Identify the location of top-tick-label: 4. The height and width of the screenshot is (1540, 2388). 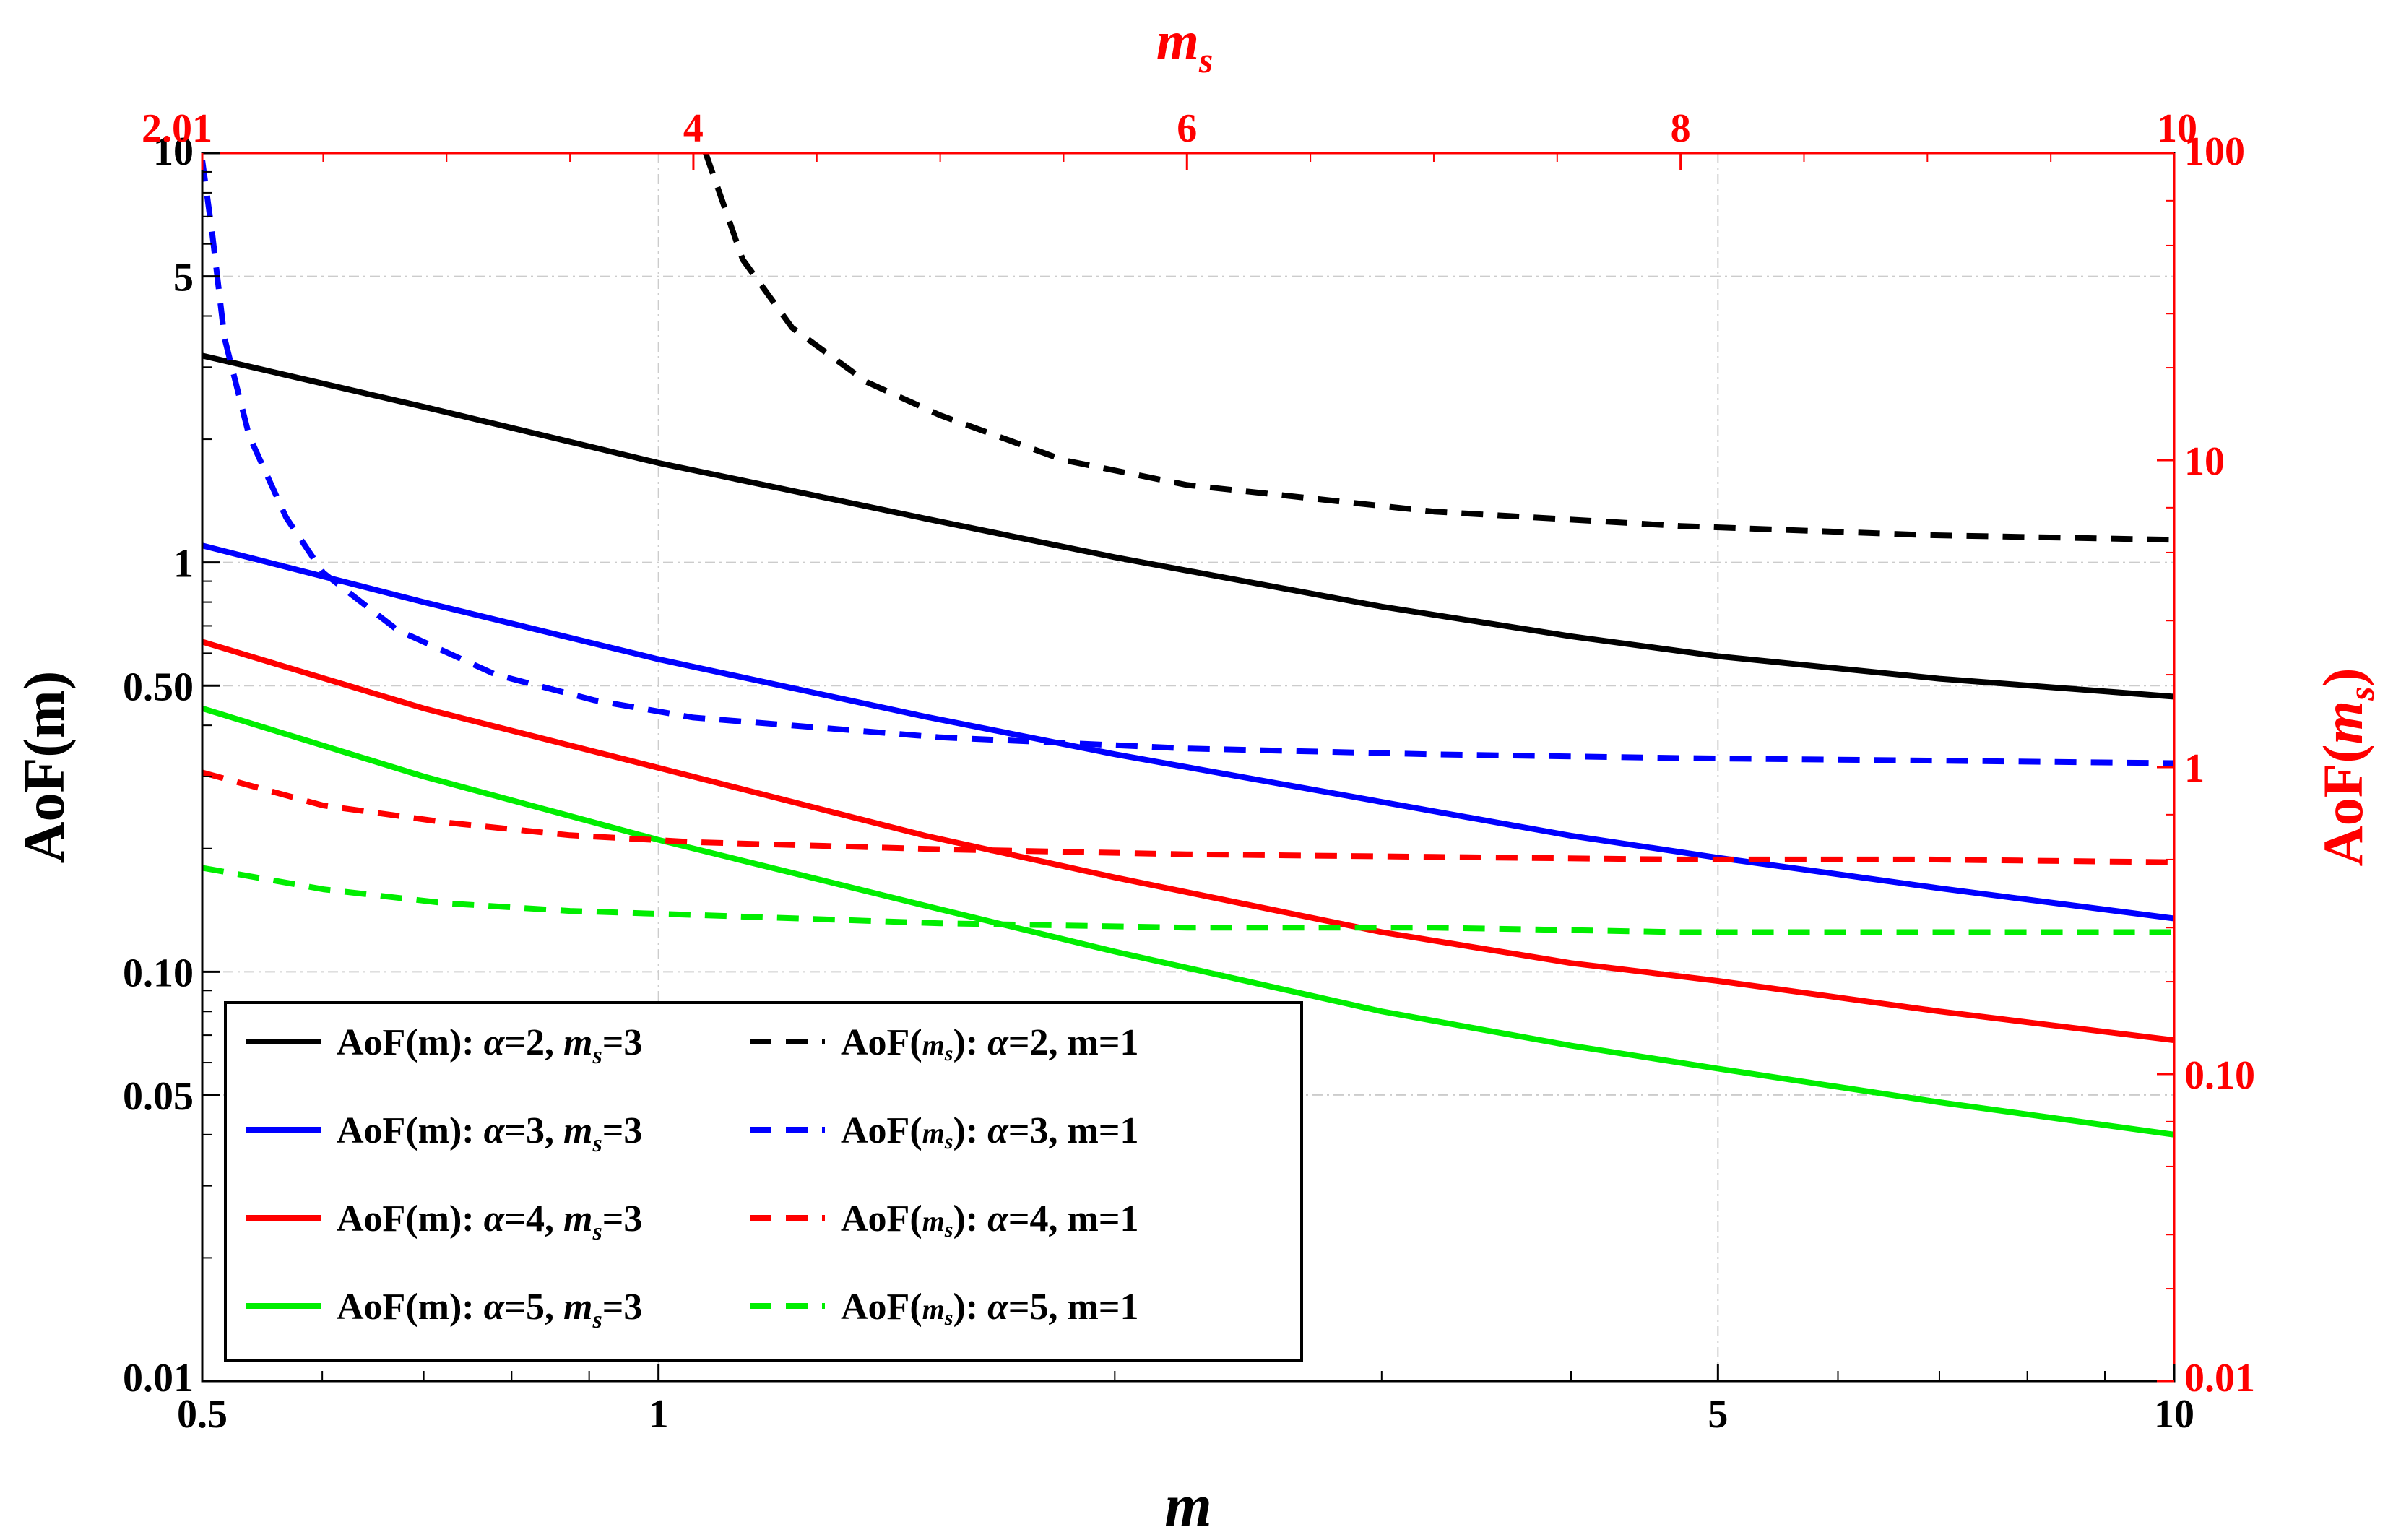
(693, 128).